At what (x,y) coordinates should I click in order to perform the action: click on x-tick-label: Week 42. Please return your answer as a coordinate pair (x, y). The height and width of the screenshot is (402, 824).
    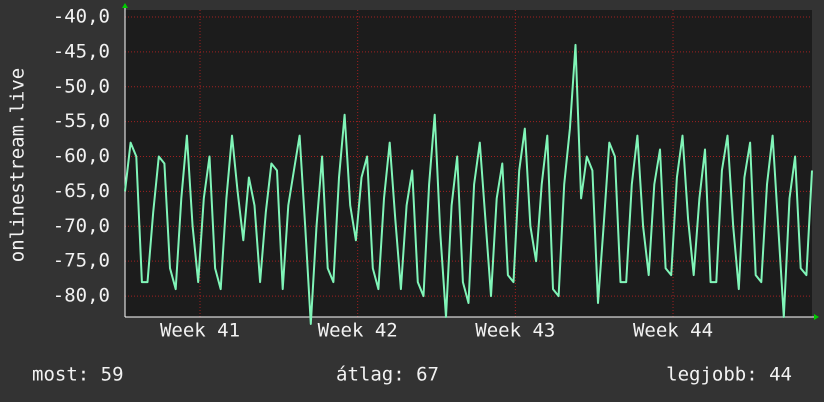
    Looking at the image, I should click on (358, 331).